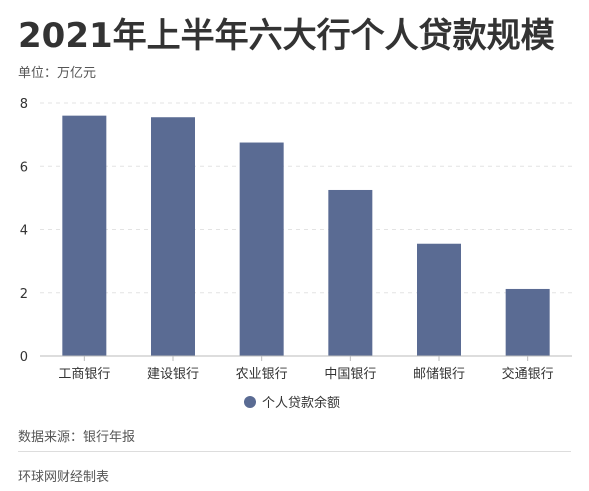 The width and height of the screenshot is (589, 491). Describe the element at coordinates (173, 374) in the screenshot. I see `x-tick-label: 建设银行` at that location.